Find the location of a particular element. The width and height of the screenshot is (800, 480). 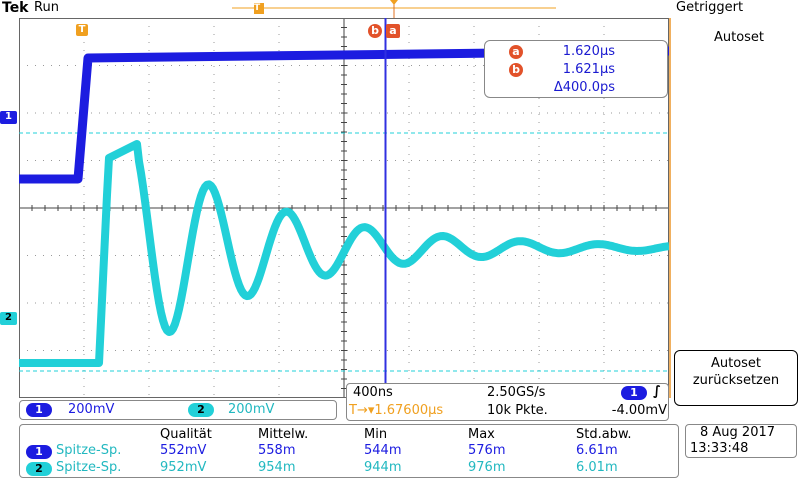

date-time-display: 8 Aug 2017 13:33:48 is located at coordinates (741, 441).